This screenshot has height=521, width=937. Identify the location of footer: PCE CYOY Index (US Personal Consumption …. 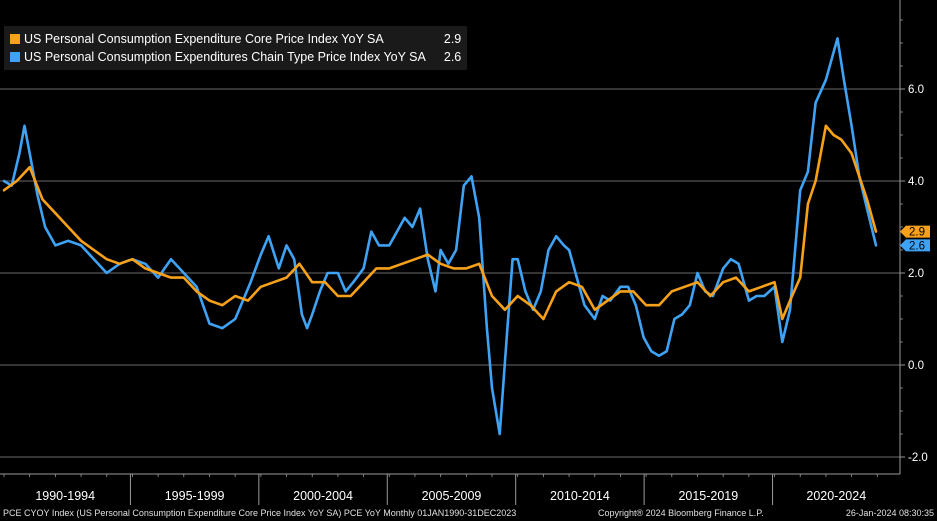
(468, 513).